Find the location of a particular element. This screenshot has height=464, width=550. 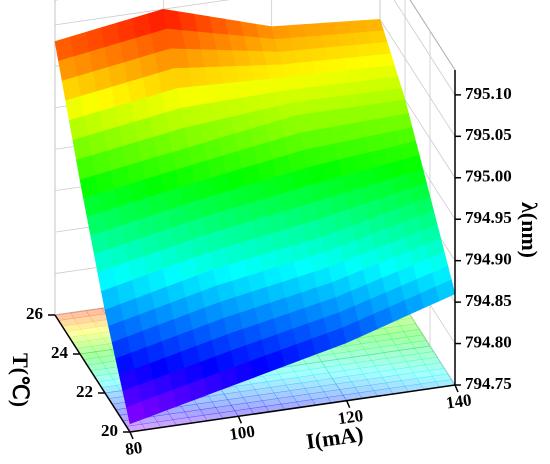

x-axis-label: I(mA) is located at coordinates (334, 437).